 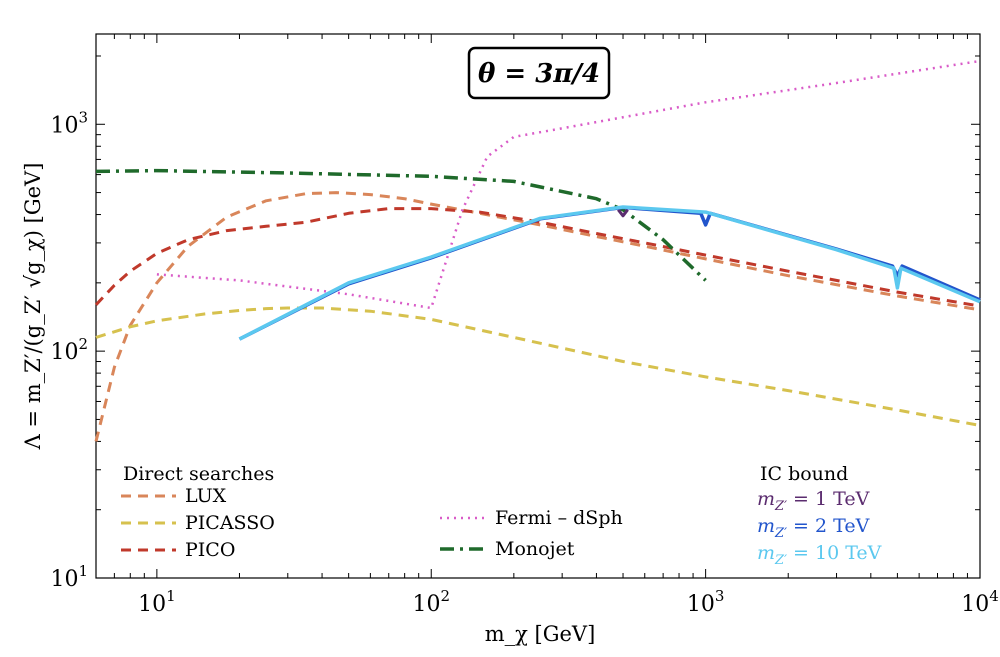 I want to click on title-box: θ = 3π/4, so click(x=539, y=73).